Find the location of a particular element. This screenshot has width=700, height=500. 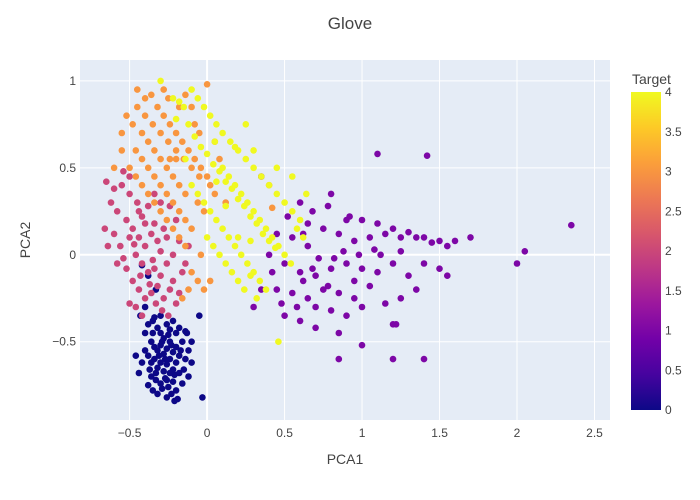

colorbar-title: Target is located at coordinates (651, 79).